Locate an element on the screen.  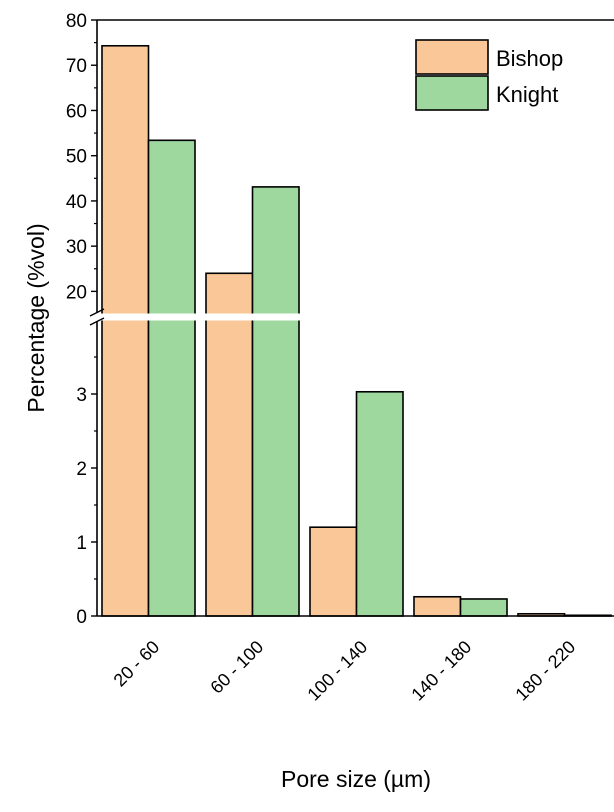
x-axis-title: Pore size (µm) is located at coordinates (356, 779).